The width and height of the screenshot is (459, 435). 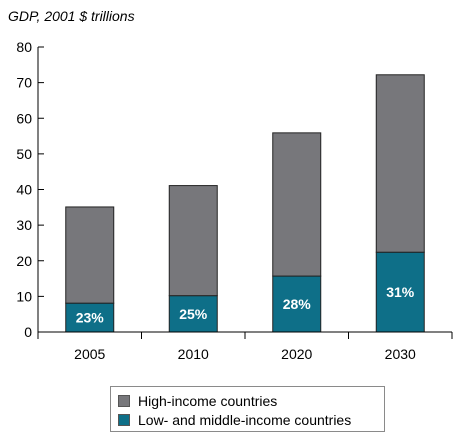 I want to click on y-tick-label-10: 10, so click(x=24, y=296).